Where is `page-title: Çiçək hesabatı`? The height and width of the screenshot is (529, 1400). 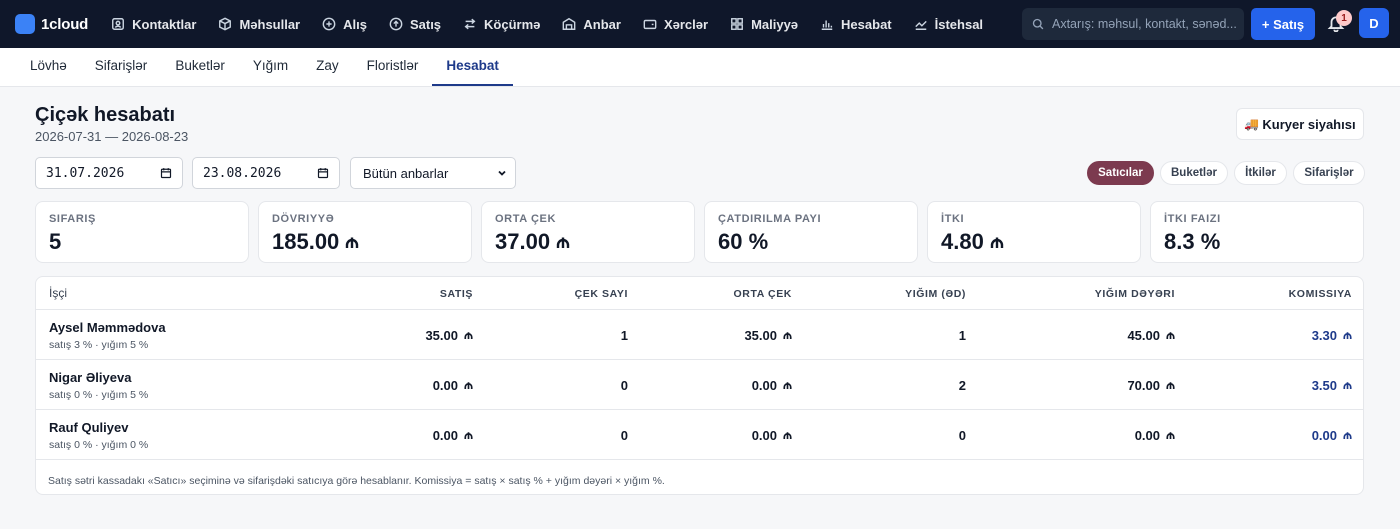 page-title: Çiçək hesabatı is located at coordinates (105, 115).